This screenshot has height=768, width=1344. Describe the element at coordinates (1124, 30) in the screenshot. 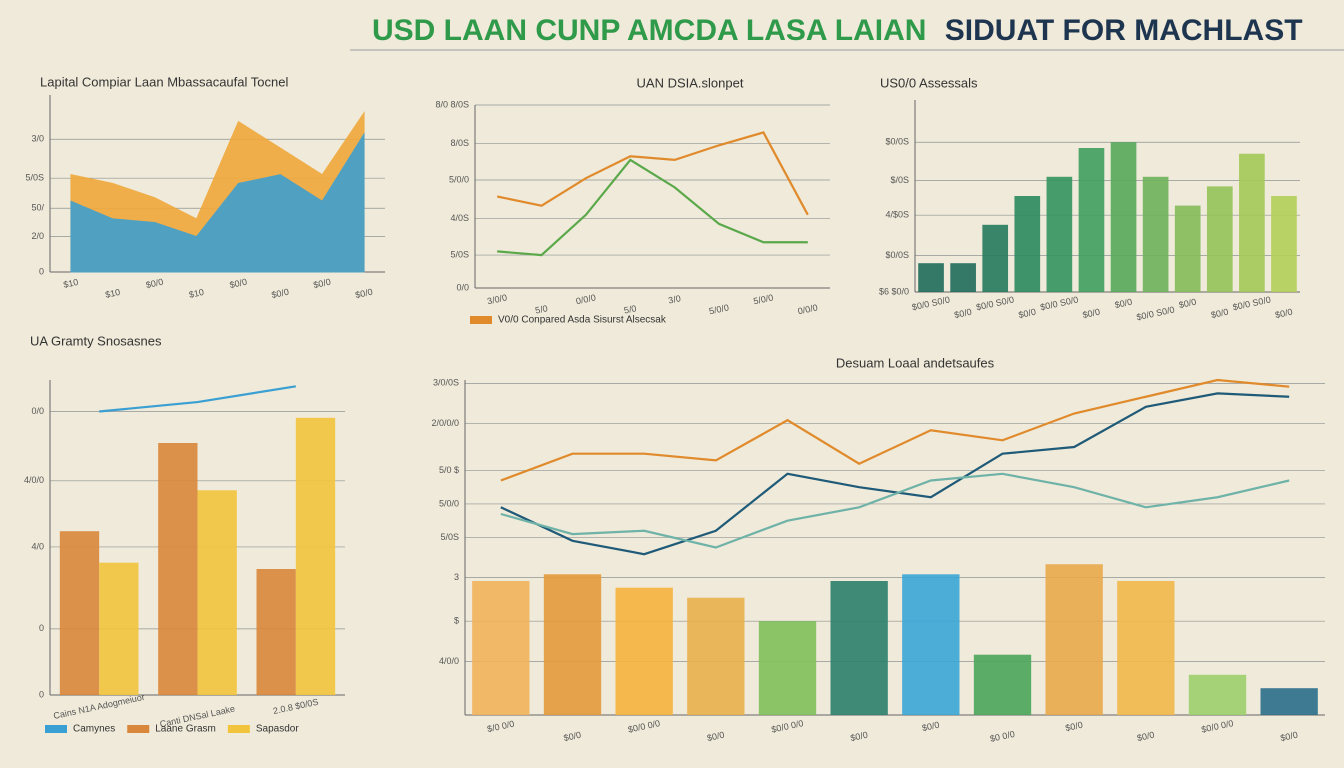

I see `title-part: SIDUAT FOR MACHLAST` at that location.